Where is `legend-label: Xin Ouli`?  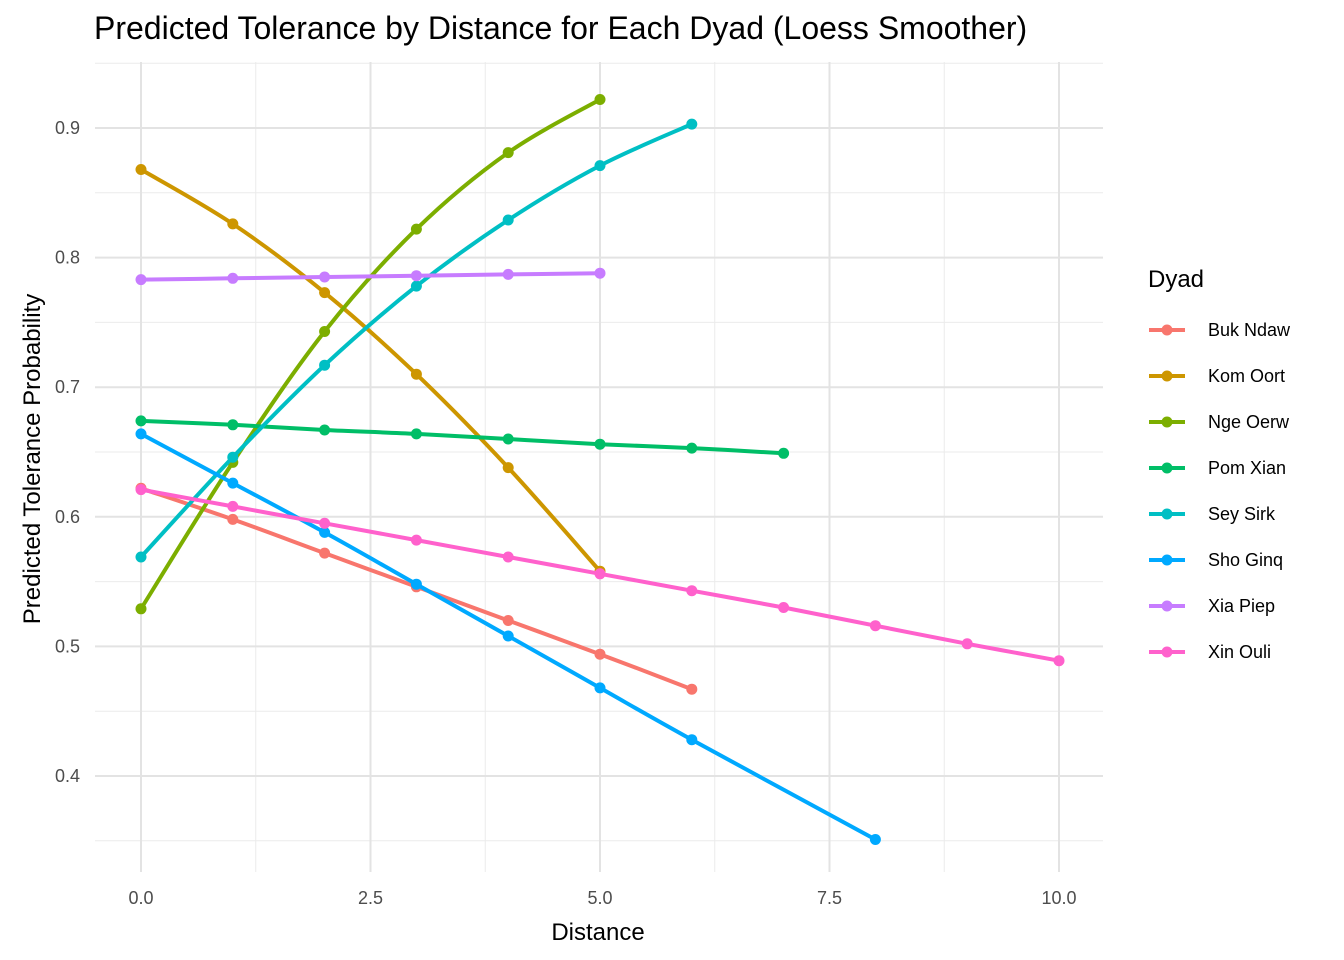
legend-label: Xin Ouli is located at coordinates (1239, 652).